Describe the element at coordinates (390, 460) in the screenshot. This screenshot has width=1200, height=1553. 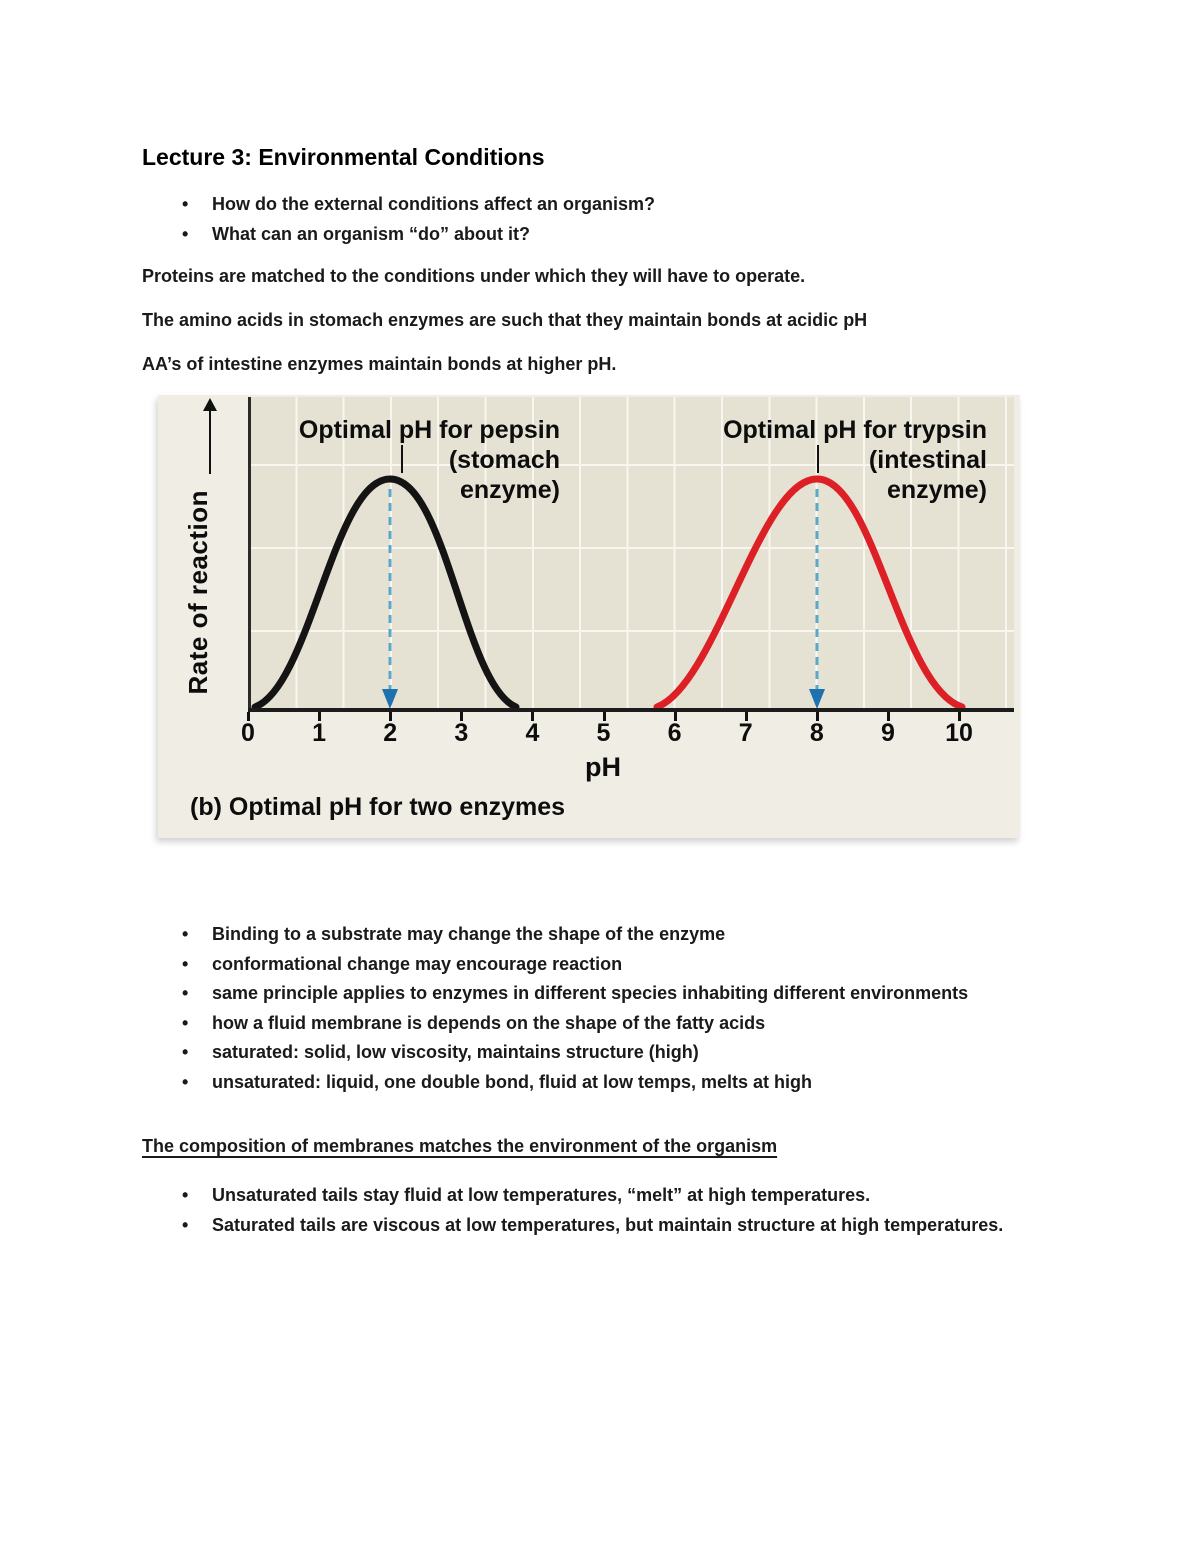
I see `pepsin-curve-label: Optimal pH for pepsin (stomach enzyme)` at that location.